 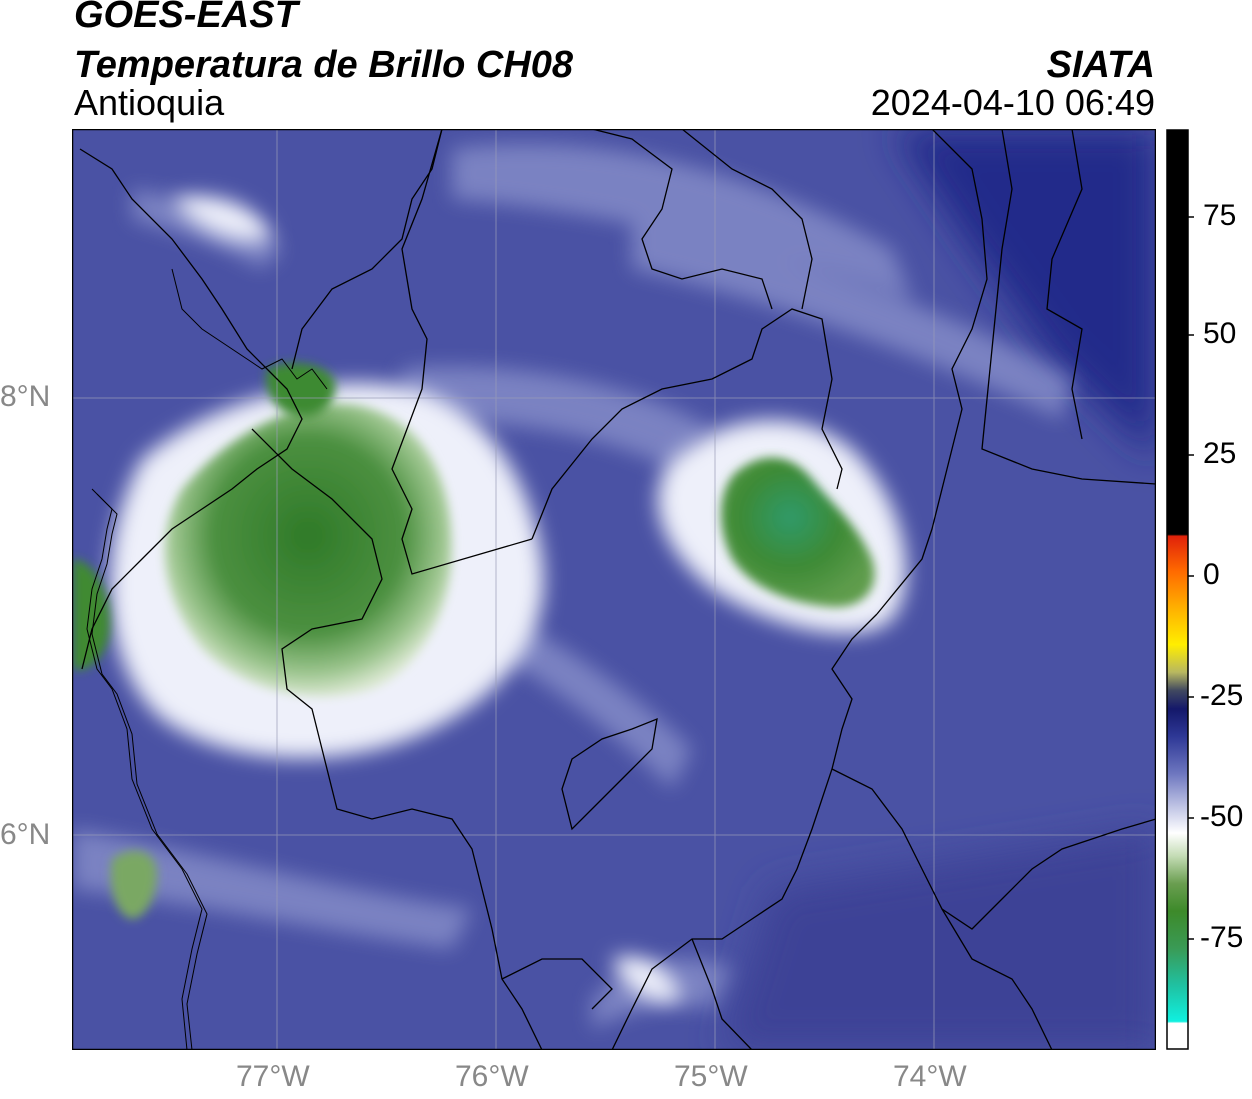 What do you see at coordinates (1220, 453) in the screenshot?
I see `colorbar-tick-25: 25` at bounding box center [1220, 453].